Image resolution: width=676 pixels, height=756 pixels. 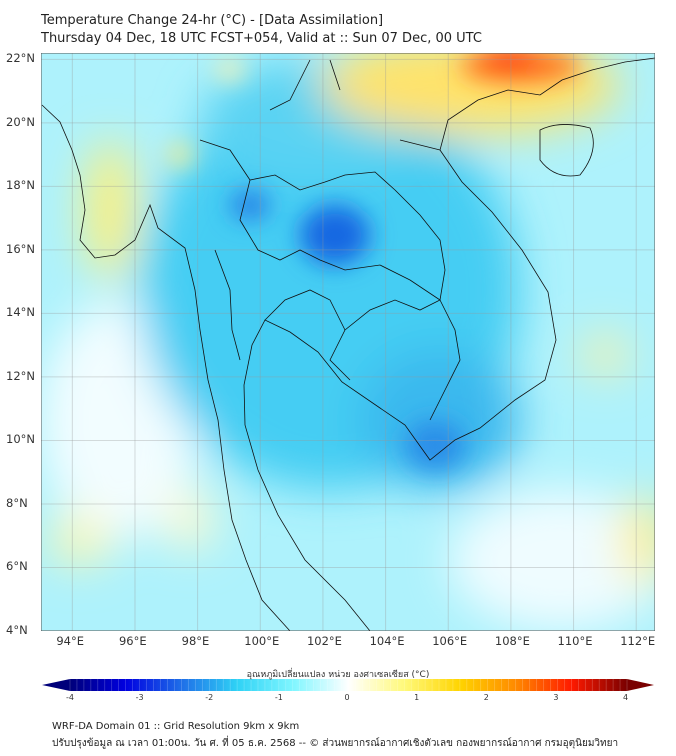 I want to click on colorbar-gradient, so click(x=348, y=685).